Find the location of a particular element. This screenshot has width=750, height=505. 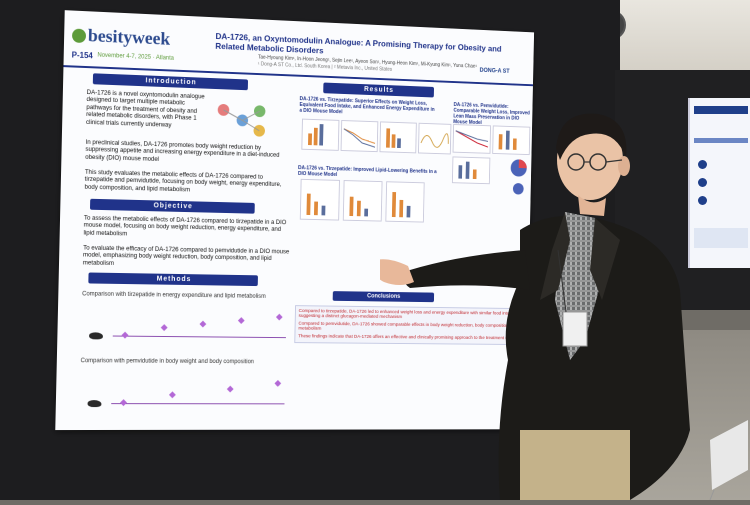

introduction-header: Introduction is located at coordinates (170, 81).